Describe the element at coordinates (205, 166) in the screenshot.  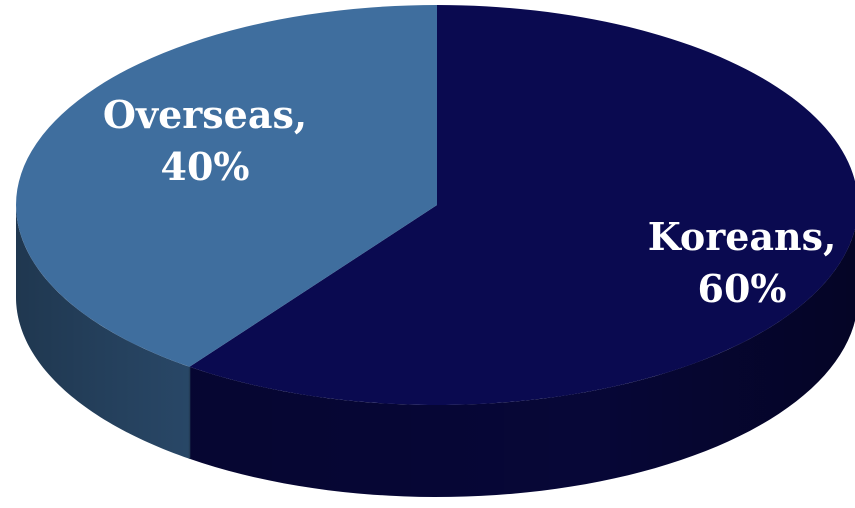
I see `slice-value-overseas: 40%` at that location.